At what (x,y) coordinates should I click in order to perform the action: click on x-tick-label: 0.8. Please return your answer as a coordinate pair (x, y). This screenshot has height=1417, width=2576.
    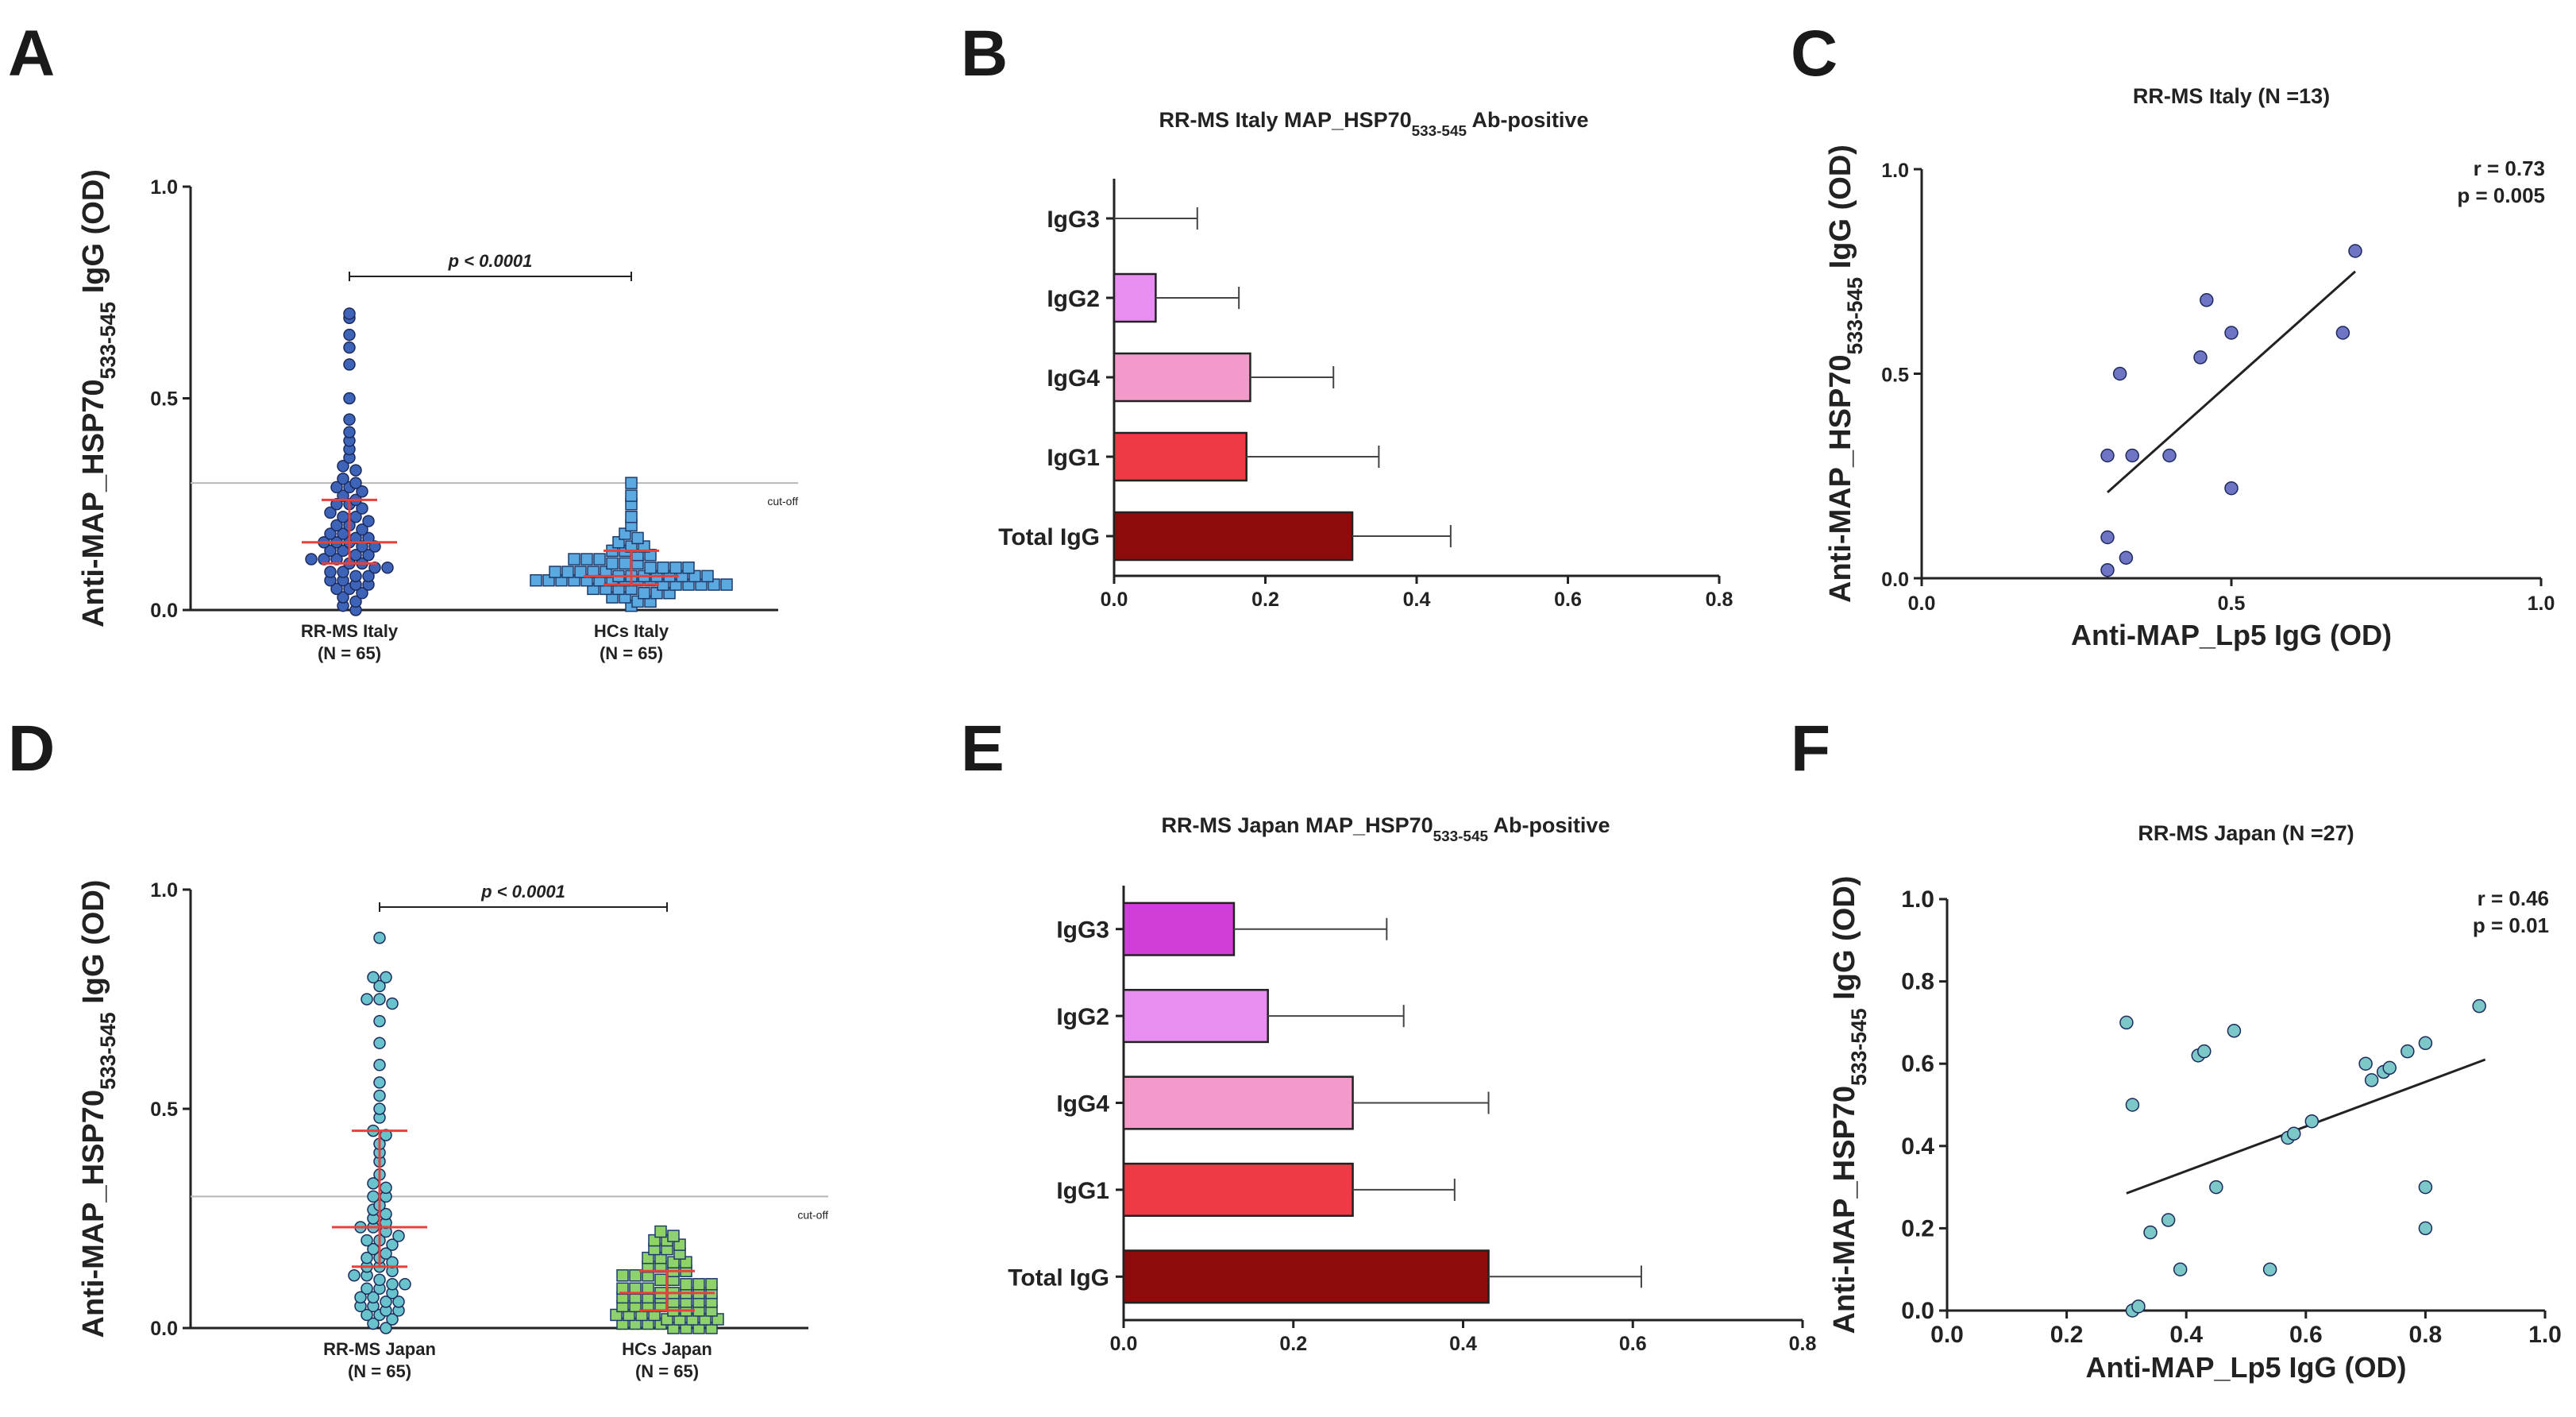
    Looking at the image, I should click on (1719, 600).